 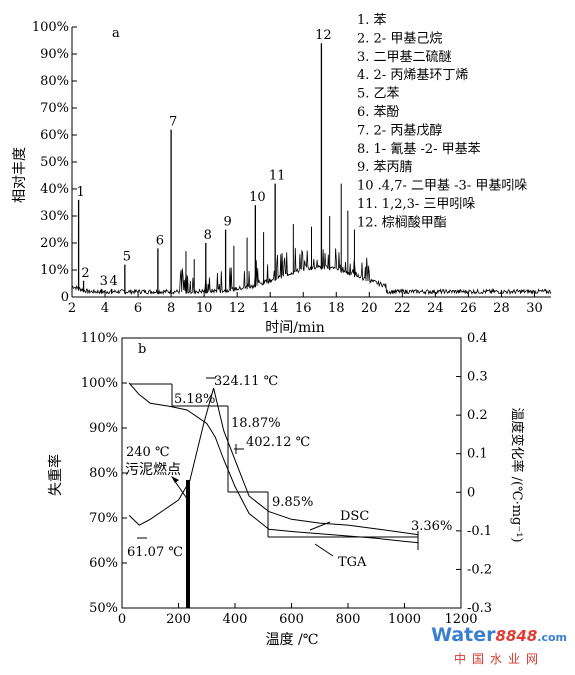 What do you see at coordinates (404, 57) in the screenshot?
I see `legend-entry: 3. 二甲基二硫醚` at bounding box center [404, 57].